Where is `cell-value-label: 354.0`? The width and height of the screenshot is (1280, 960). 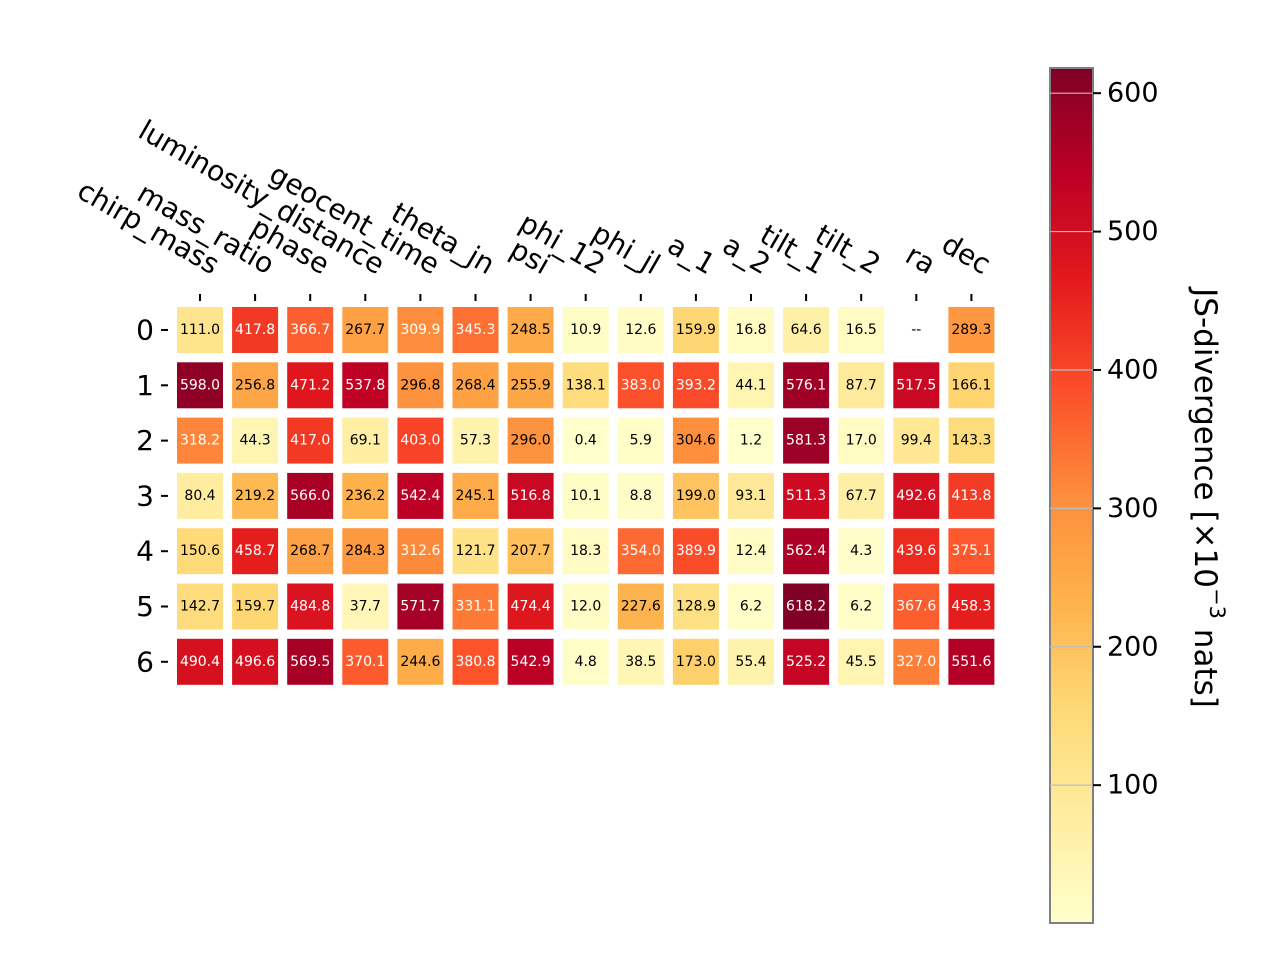
cell-value-label: 354.0 is located at coordinates (641, 551).